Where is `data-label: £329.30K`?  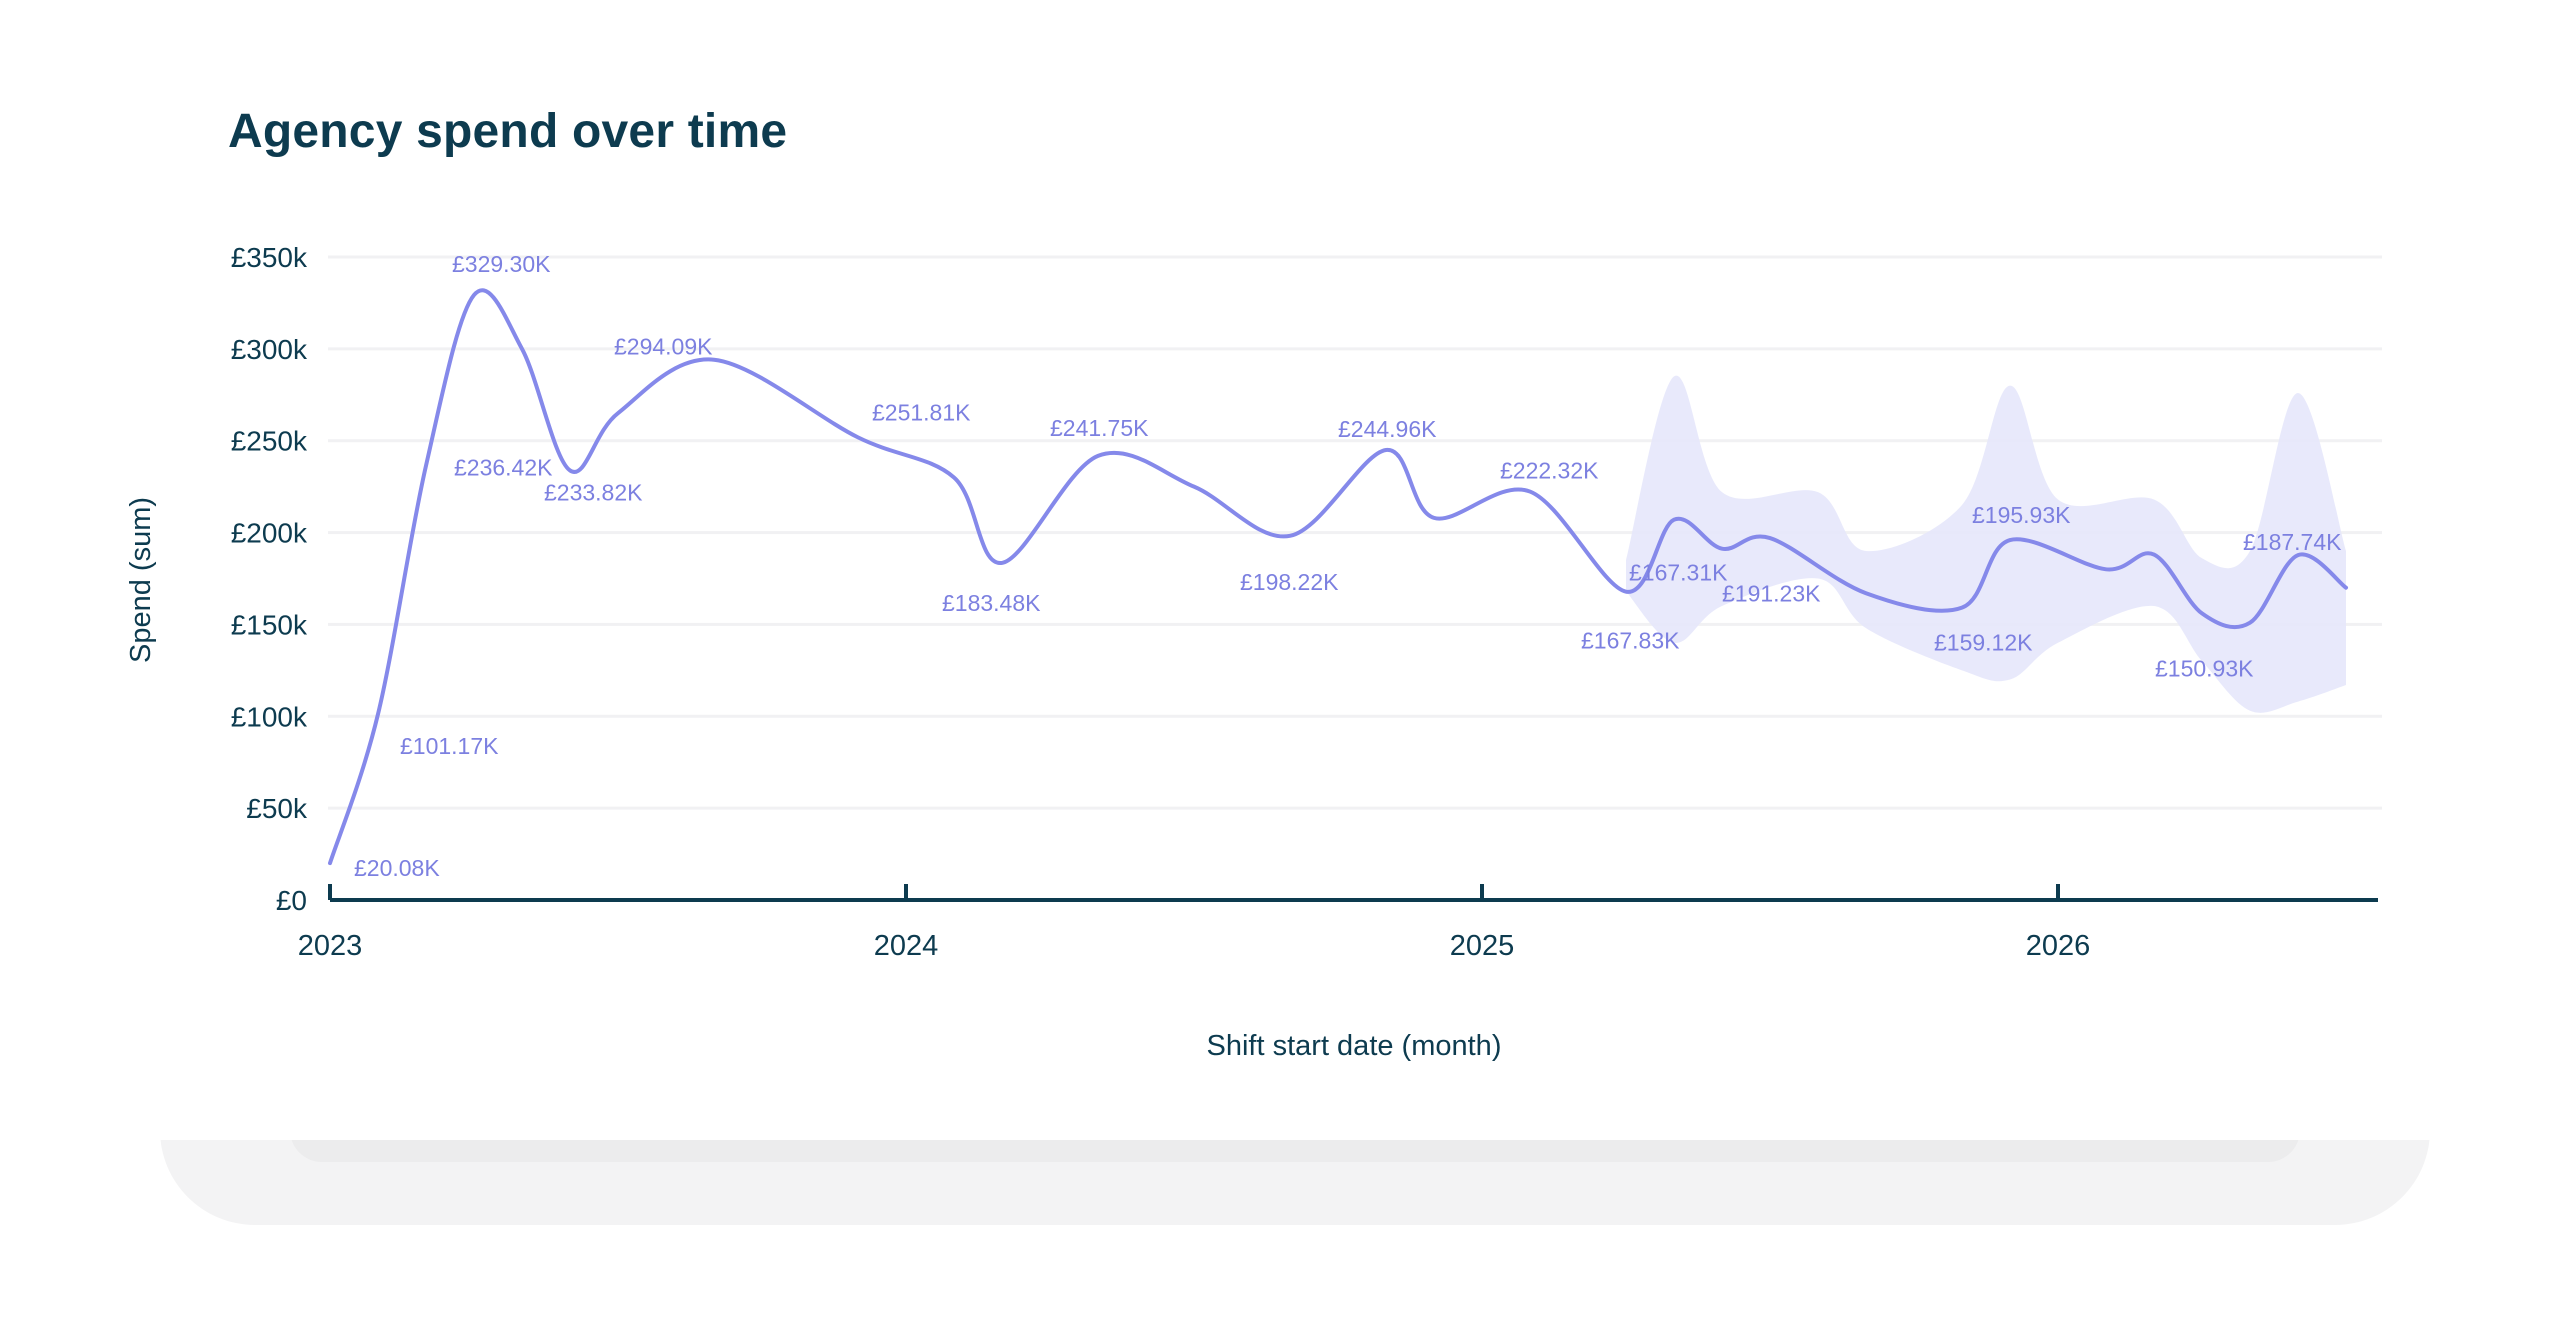
data-label: £329.30K is located at coordinates (501, 264).